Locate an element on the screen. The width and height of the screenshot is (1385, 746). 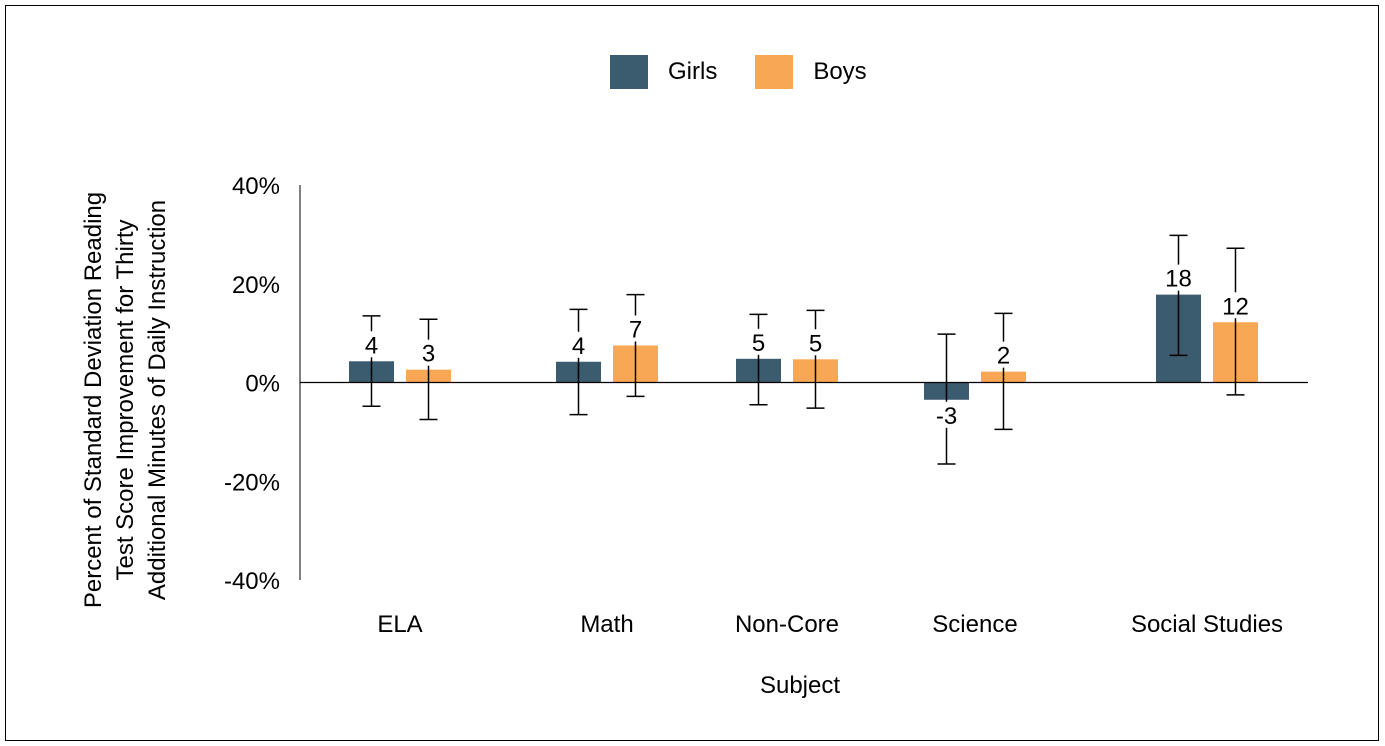
legend-item-boys: Boys is located at coordinates (811, 72).